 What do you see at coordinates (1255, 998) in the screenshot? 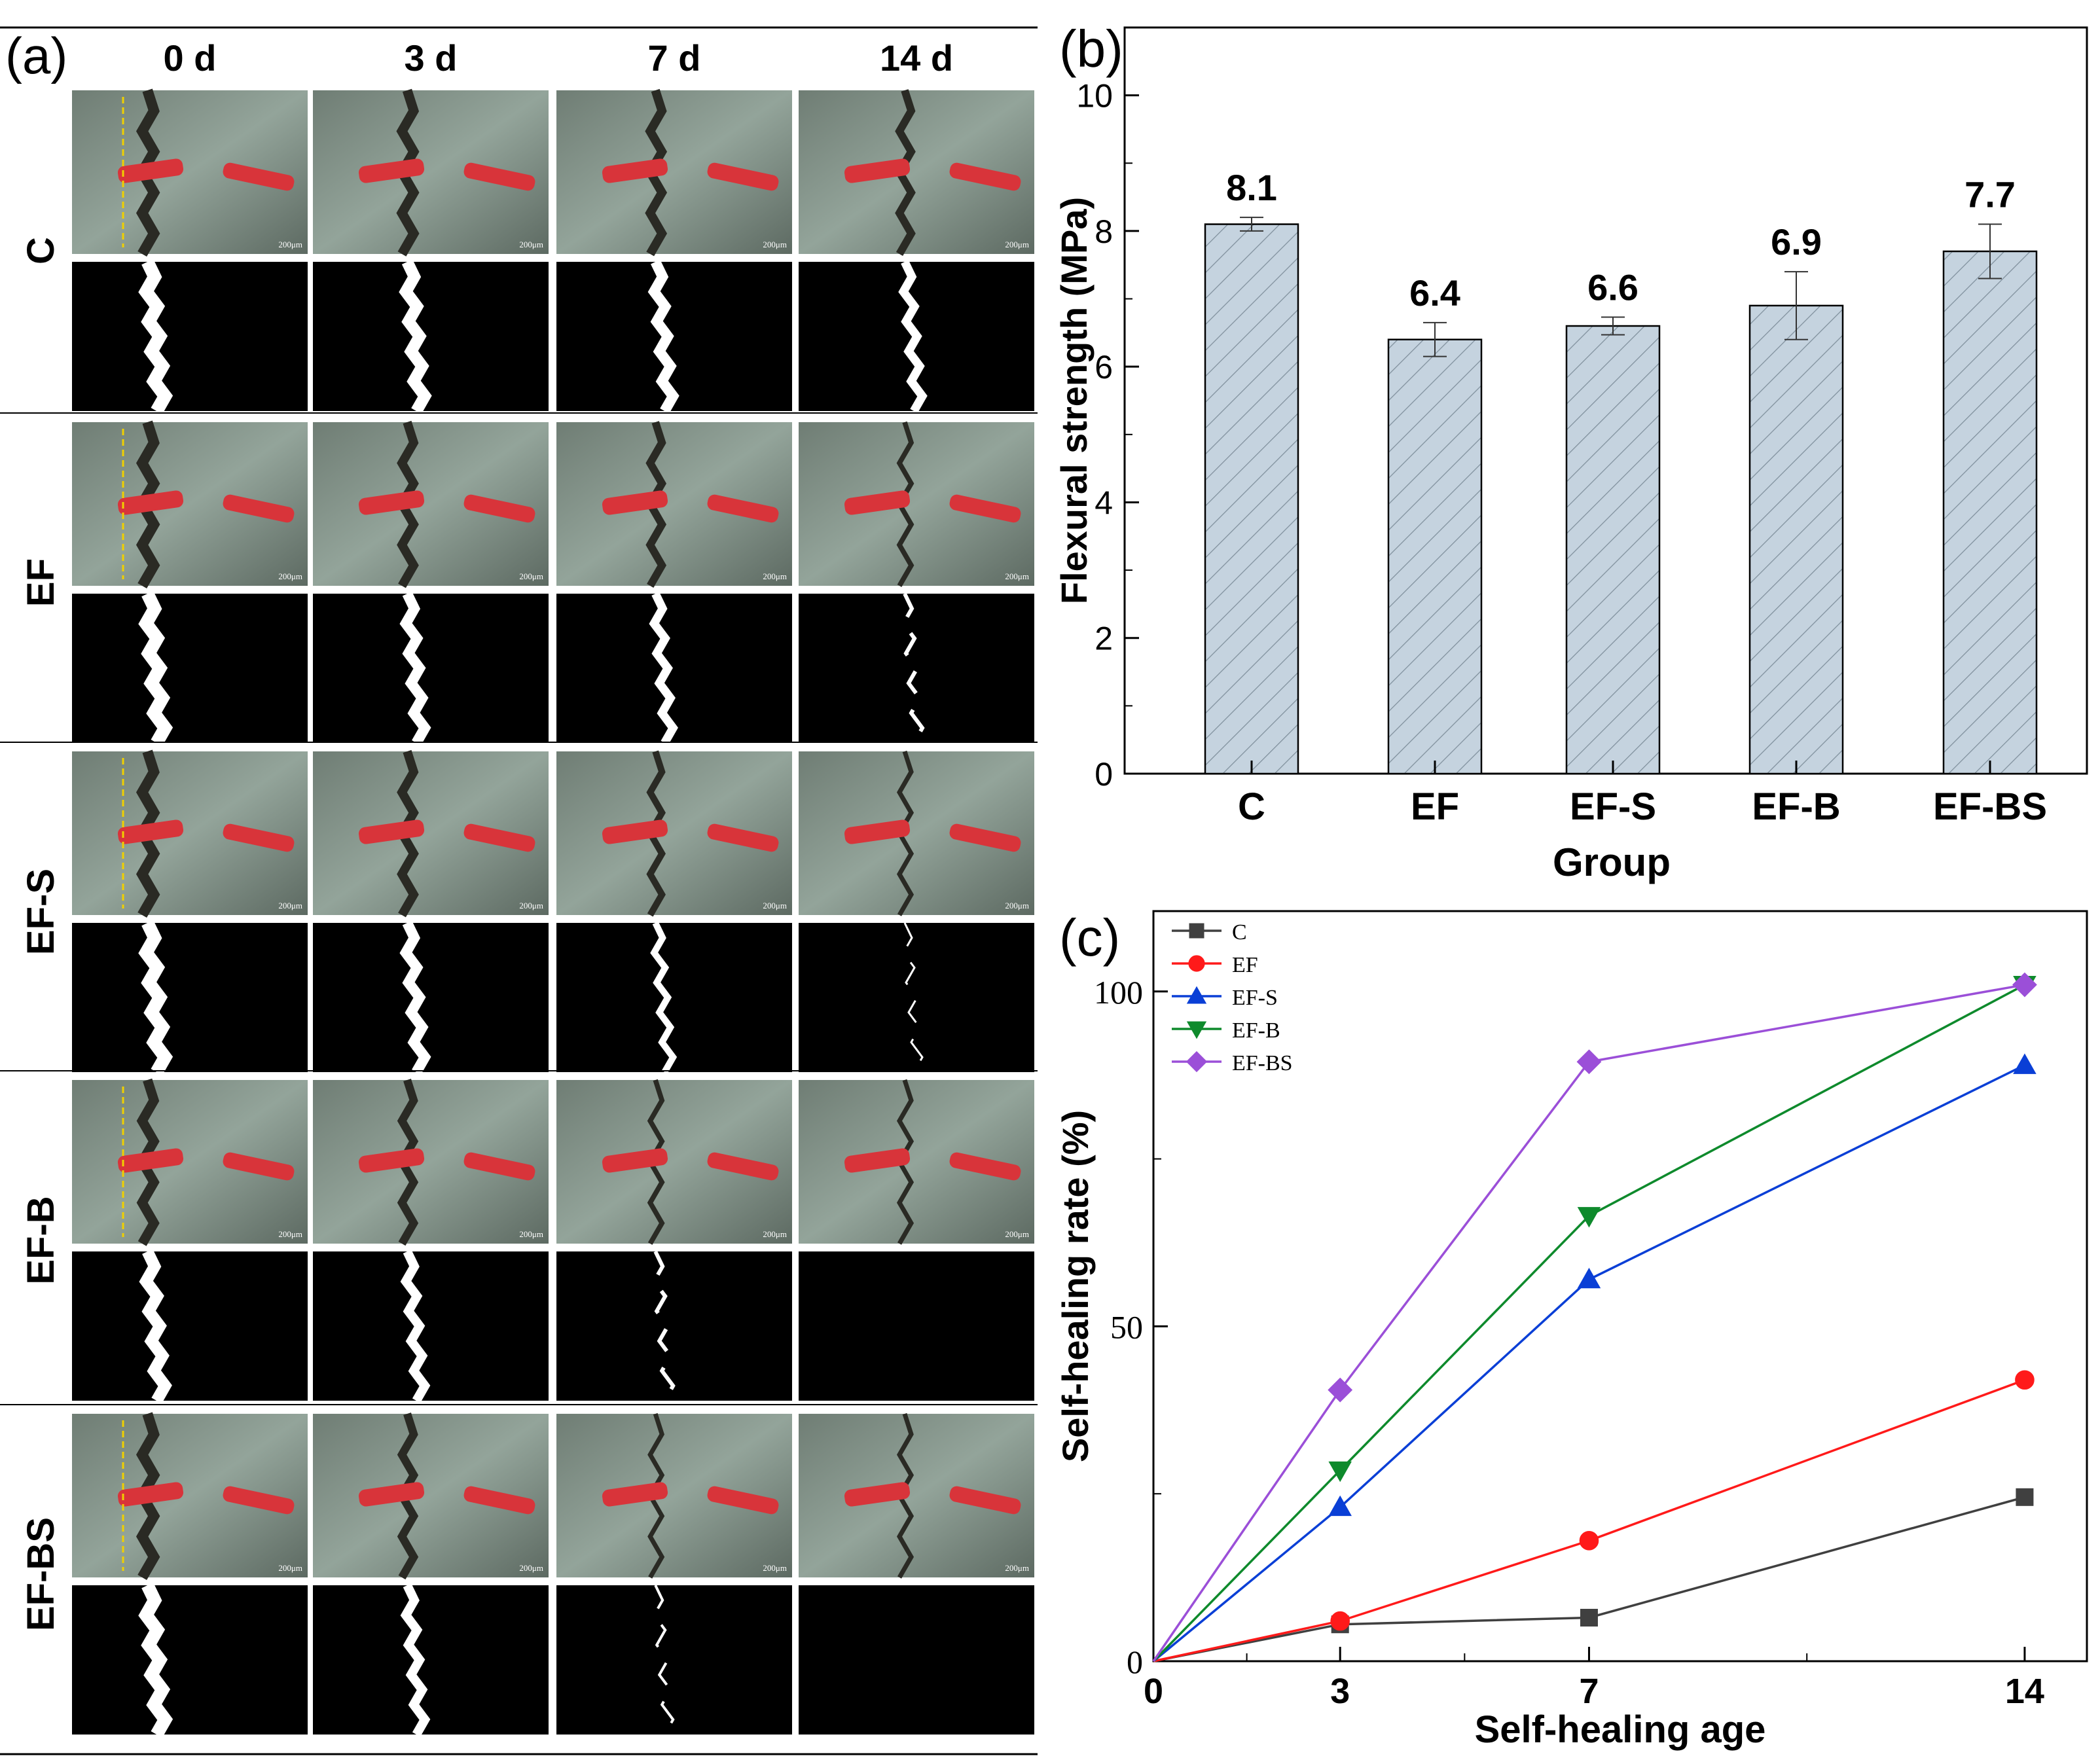
I see `legend-label-ef-s: EF-S` at bounding box center [1255, 998].